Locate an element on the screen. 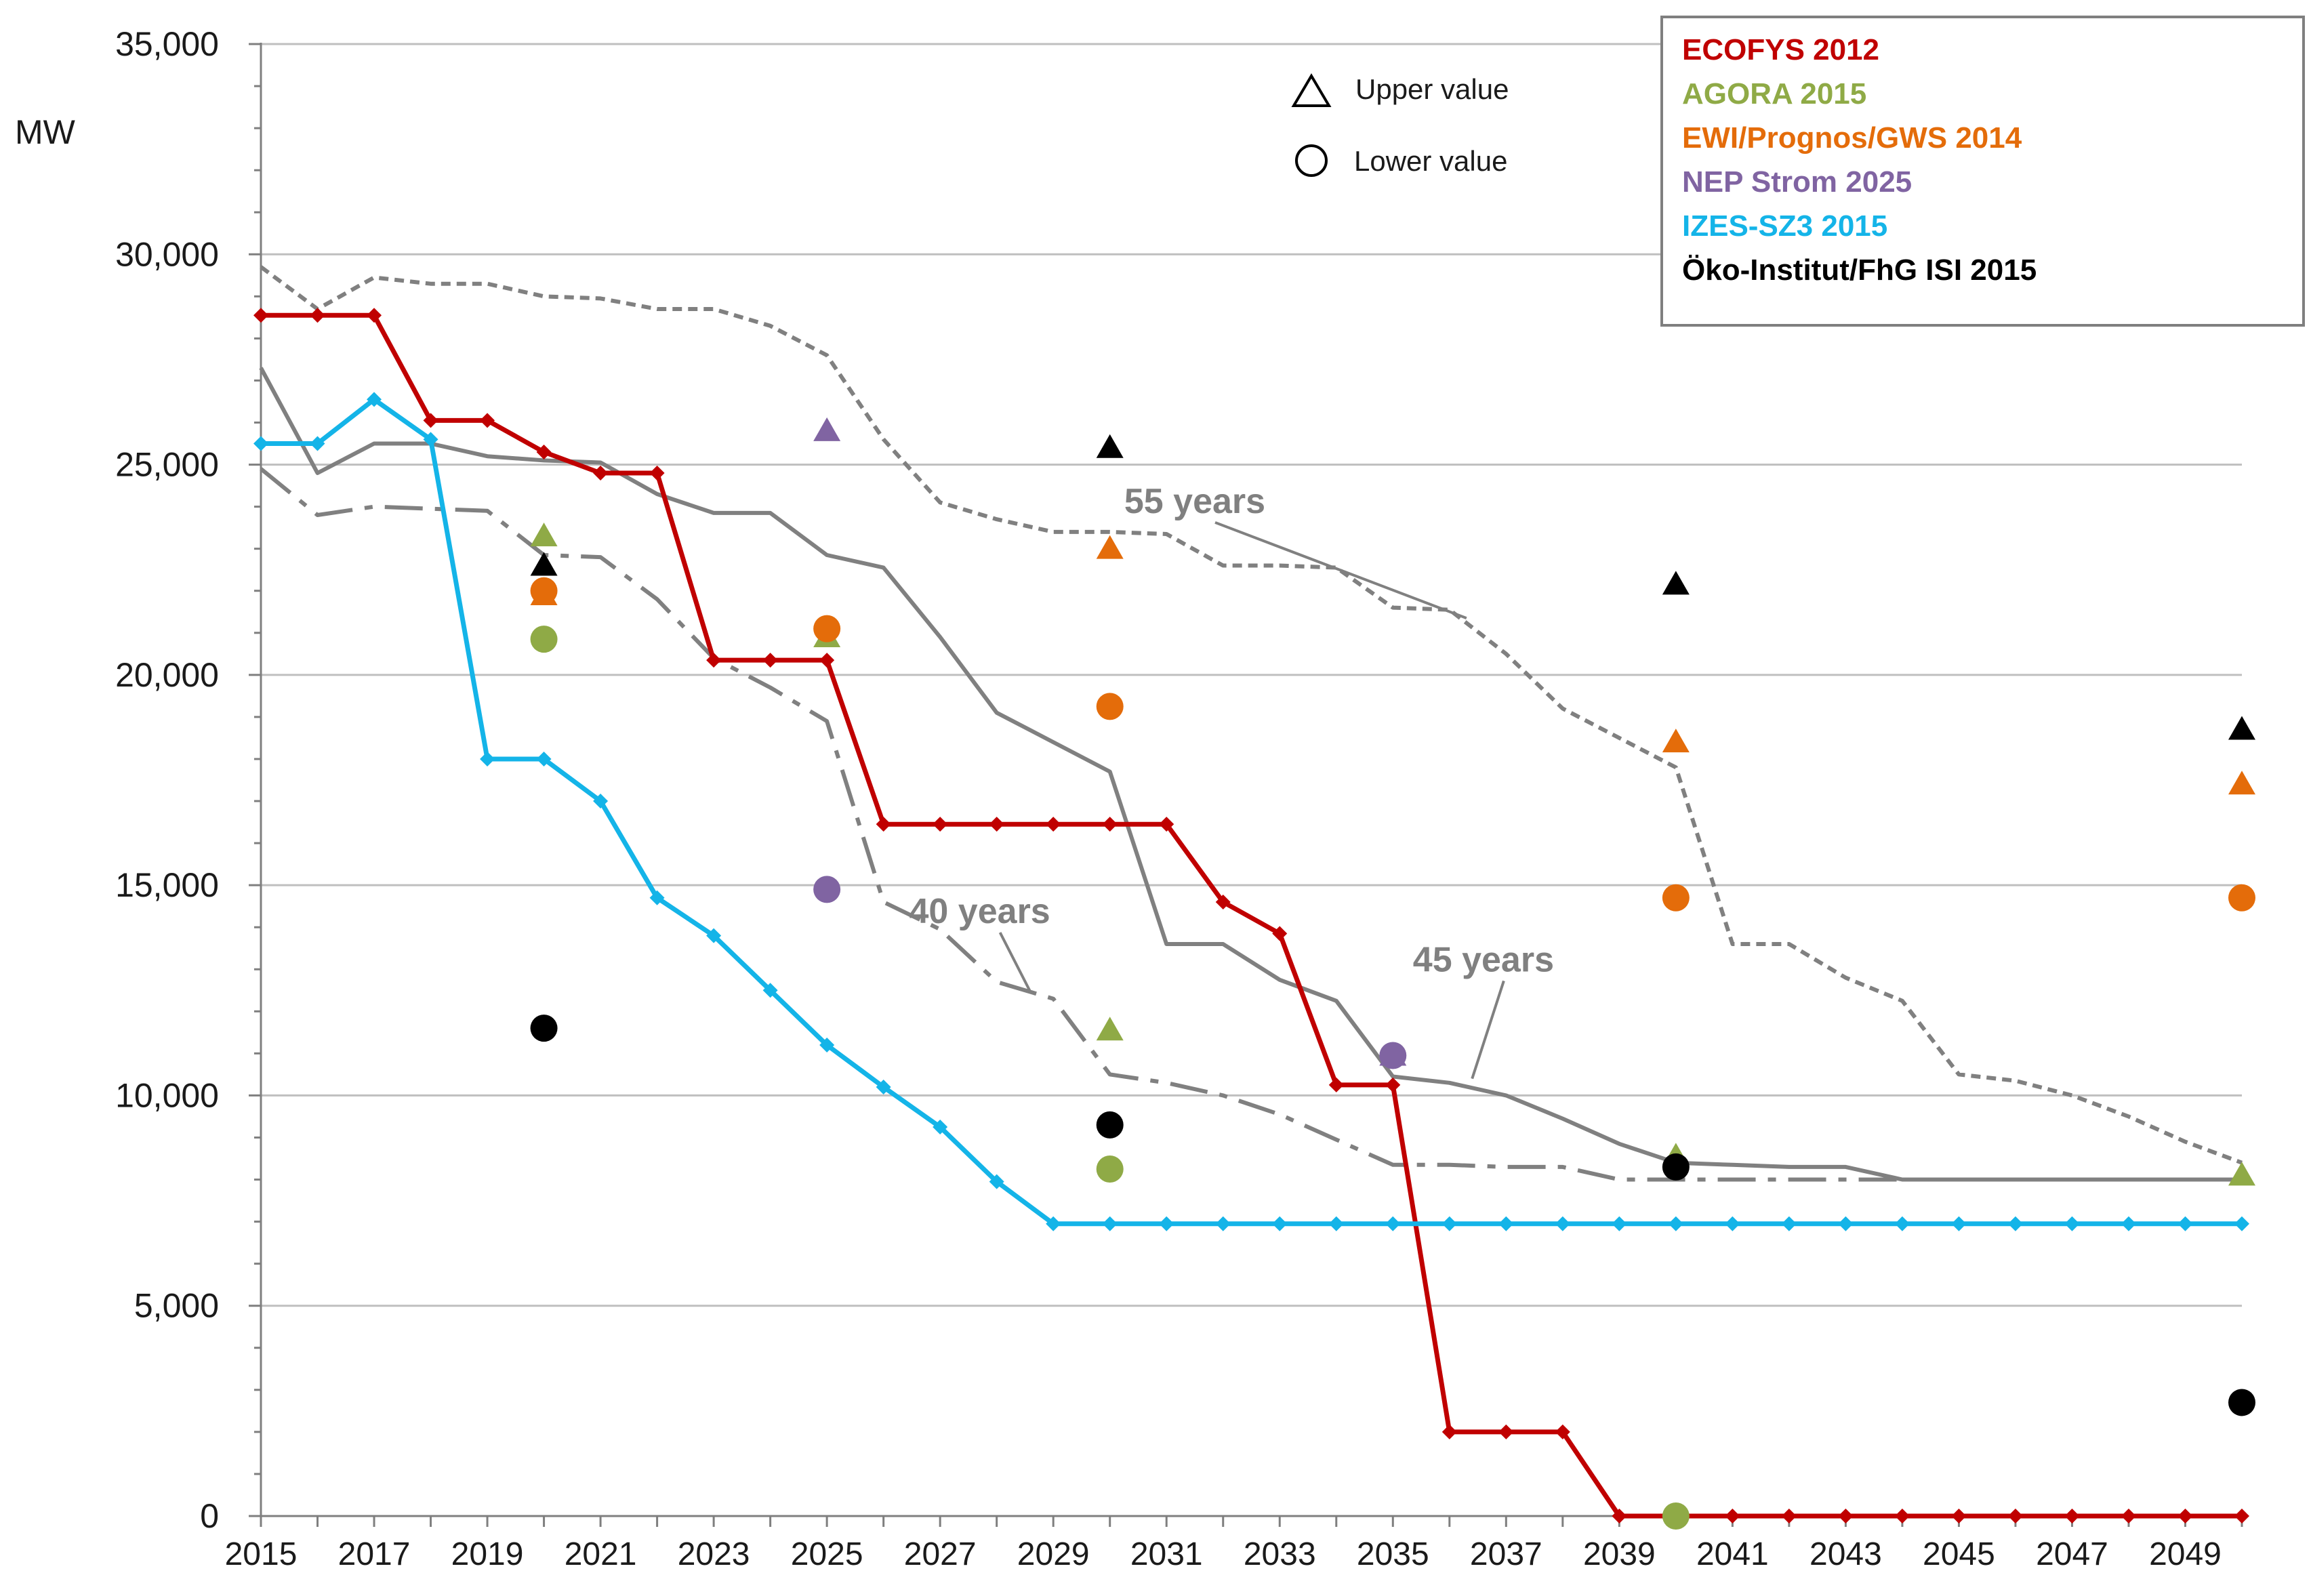 This screenshot has height=1596, width=2311. x-tick-label: 2025 is located at coordinates (827, 1554).